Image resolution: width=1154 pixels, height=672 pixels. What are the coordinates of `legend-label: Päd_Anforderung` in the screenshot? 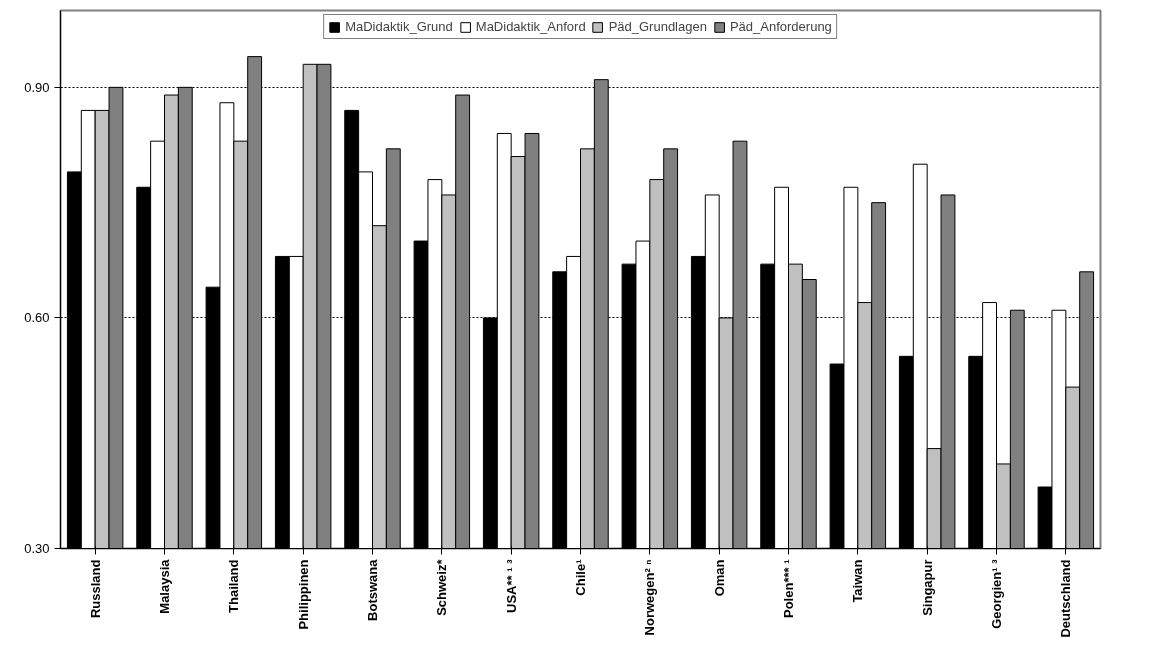 It's located at (780, 26).